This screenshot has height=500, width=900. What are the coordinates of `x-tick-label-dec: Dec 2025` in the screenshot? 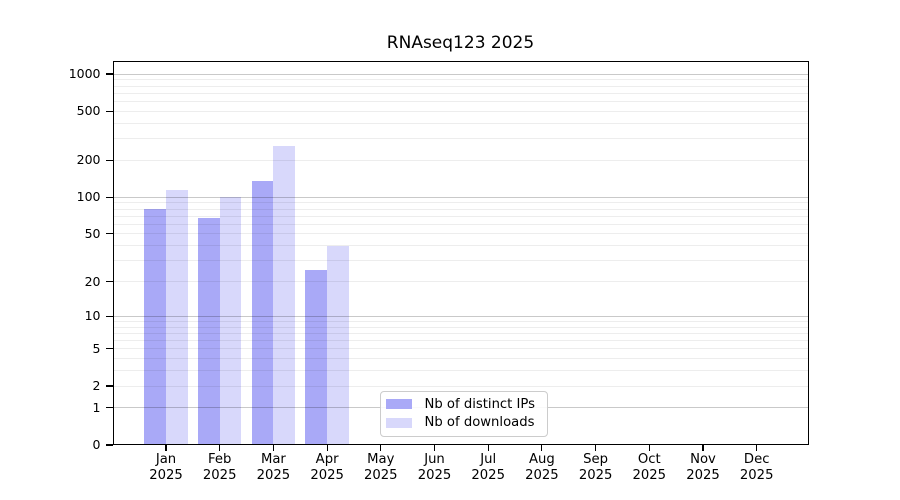 It's located at (757, 468).